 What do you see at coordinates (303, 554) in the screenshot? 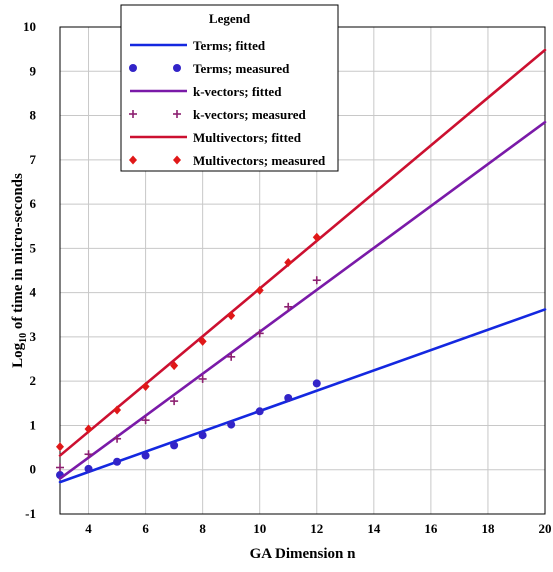
I see `x-axis-title: GA Dimension n` at bounding box center [303, 554].